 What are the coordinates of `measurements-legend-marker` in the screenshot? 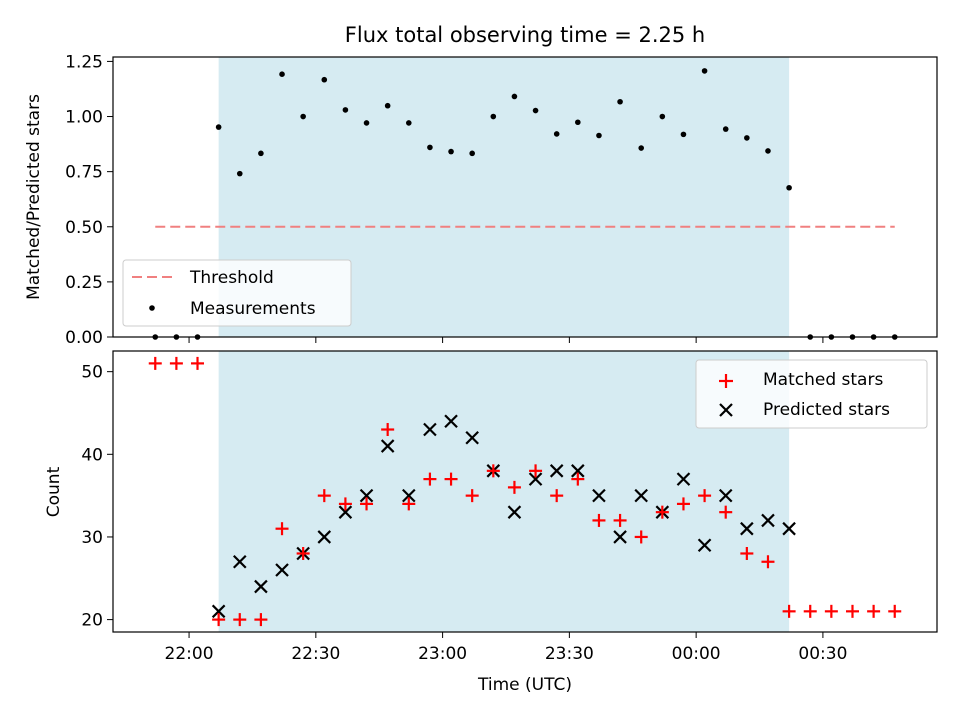 It's located at (152, 308).